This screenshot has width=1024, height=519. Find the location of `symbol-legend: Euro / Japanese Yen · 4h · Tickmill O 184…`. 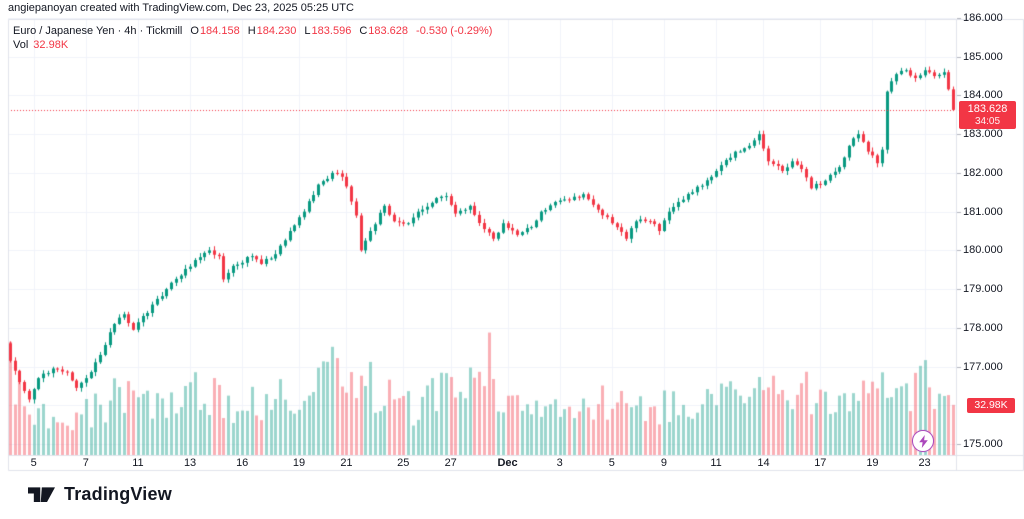

symbol-legend: Euro / Japanese Yen · 4h · Tickmill O 184… is located at coordinates (252, 31).